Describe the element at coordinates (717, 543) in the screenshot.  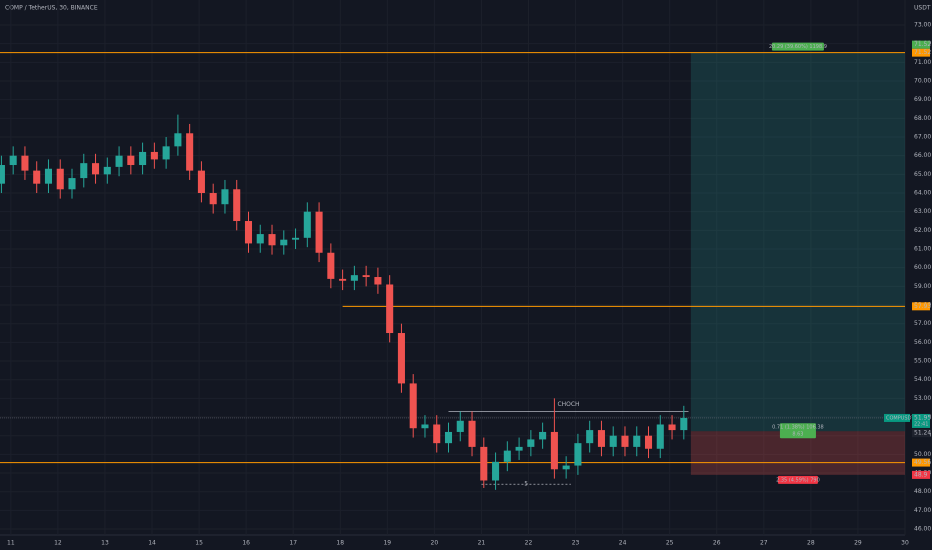
I see `x-tick-label: 26` at that location.